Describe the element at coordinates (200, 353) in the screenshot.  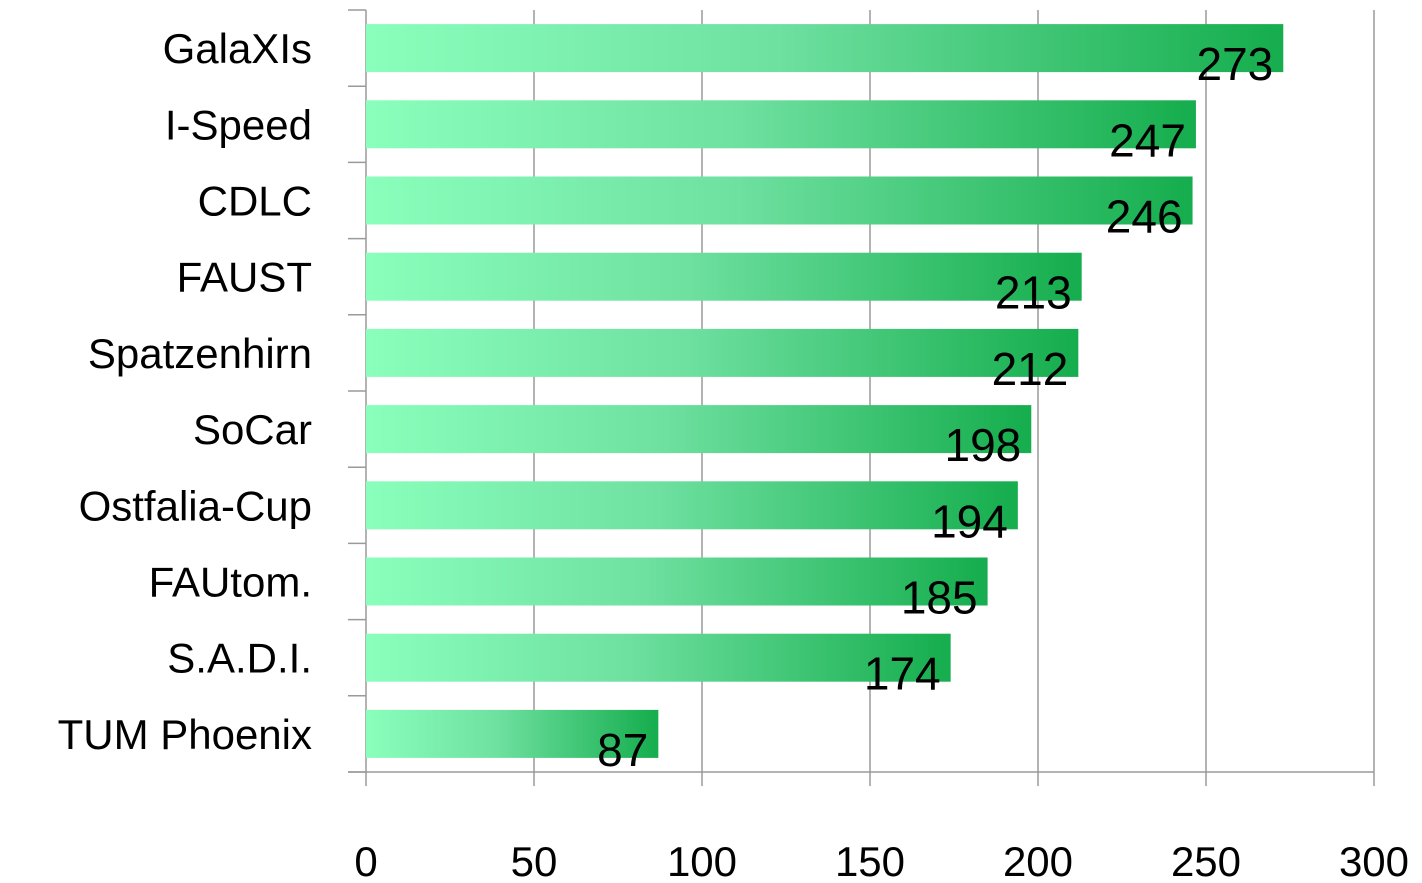
I see `category-label: Spatzenhirn` at that location.